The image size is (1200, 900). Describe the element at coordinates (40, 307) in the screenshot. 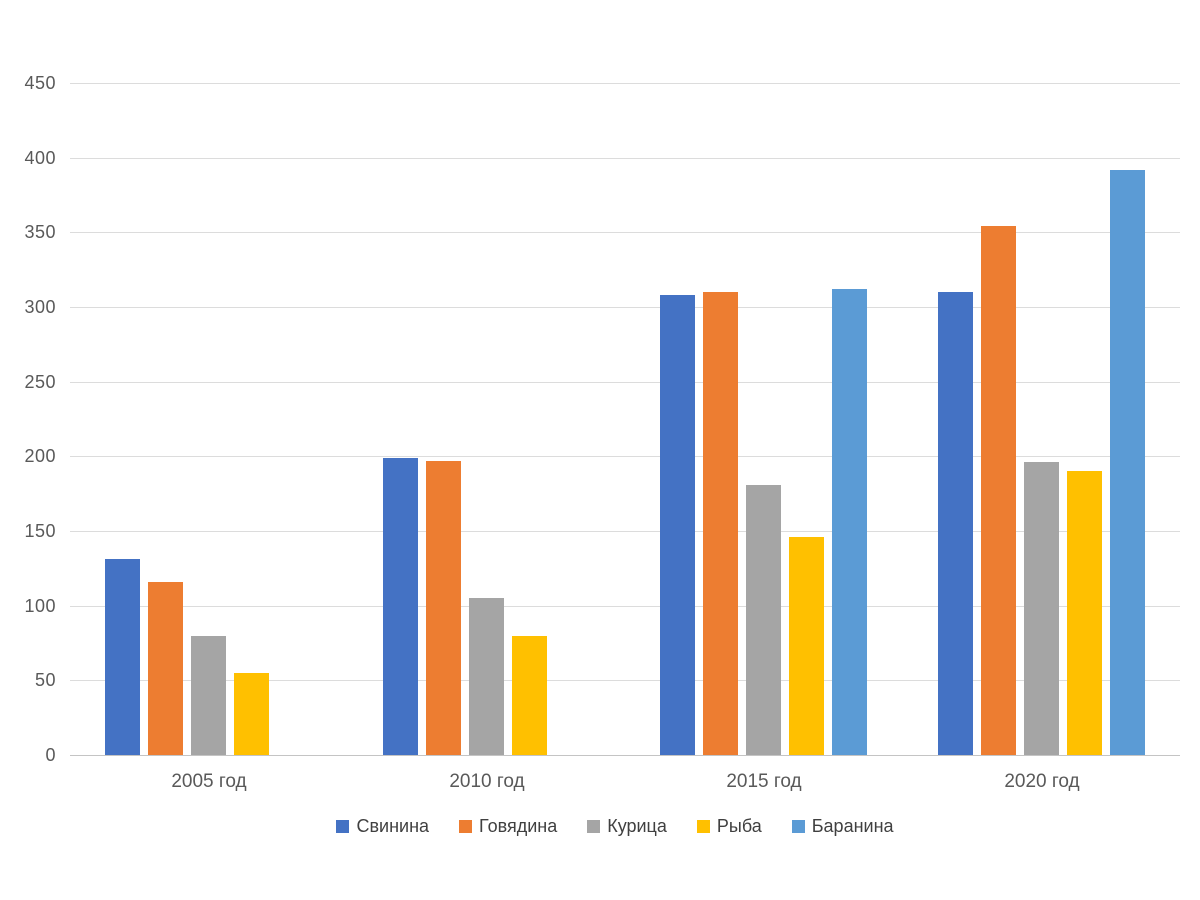

I see `y-tick-label-300: 300` at that location.